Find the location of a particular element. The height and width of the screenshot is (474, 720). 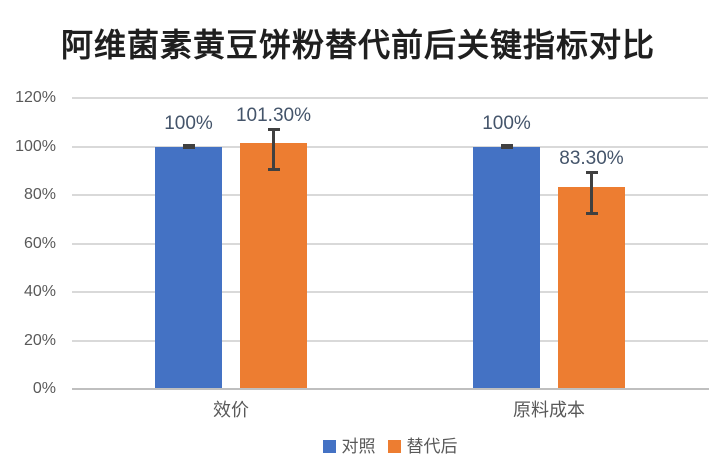

x-axis-label-raw-material-cost: 原料成本 is located at coordinates (549, 410).